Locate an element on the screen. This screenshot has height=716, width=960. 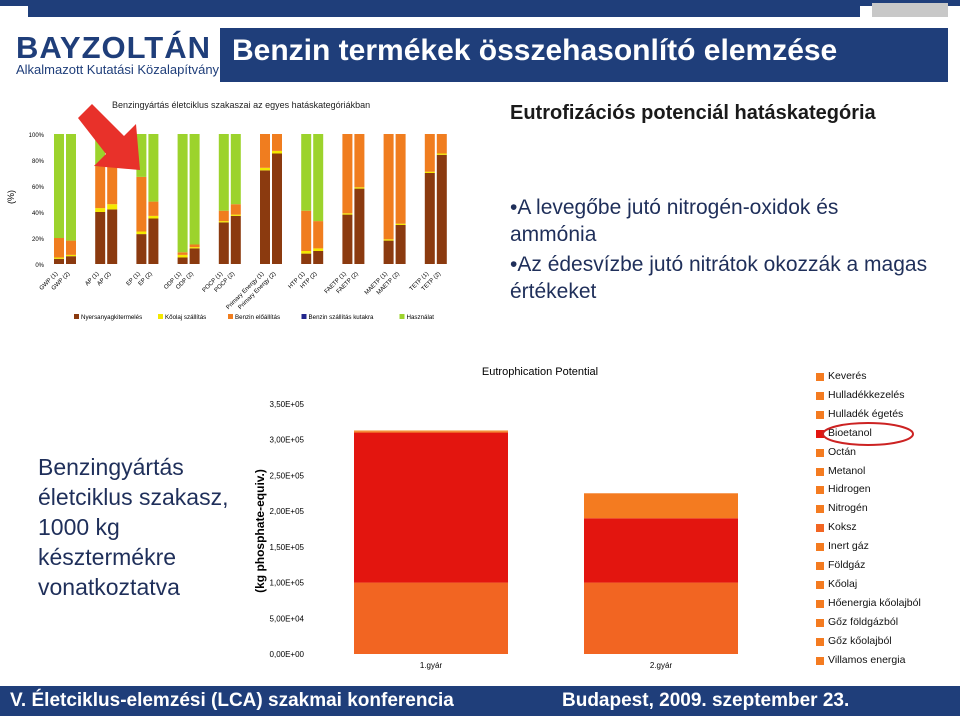
footer-bar is located at coordinates (480, 701).